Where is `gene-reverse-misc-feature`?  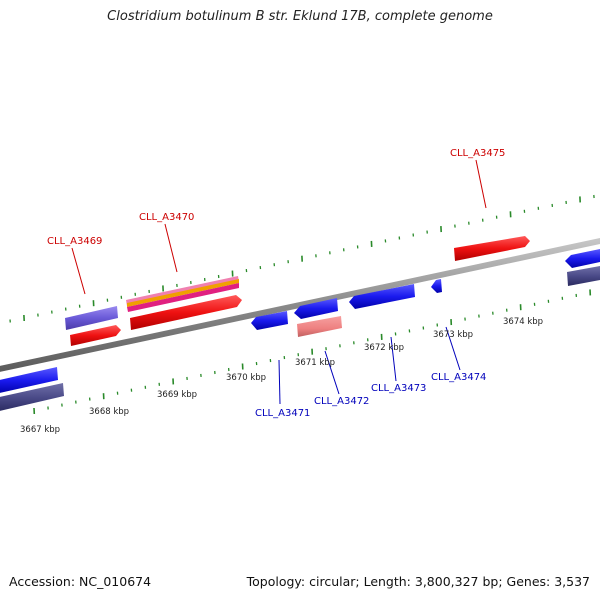
gene-reverse-misc-feature is located at coordinates (583, 276).